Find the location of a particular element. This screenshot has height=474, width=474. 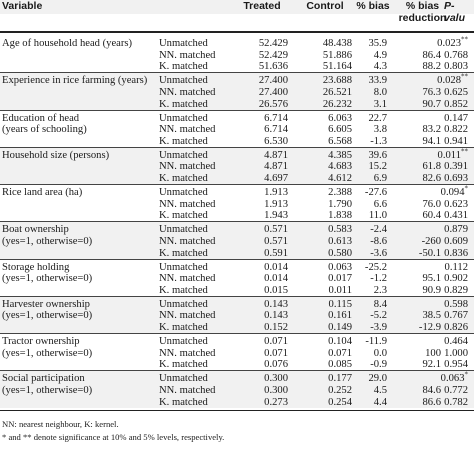

treated-value: 6.714 is located at coordinates (276, 130).